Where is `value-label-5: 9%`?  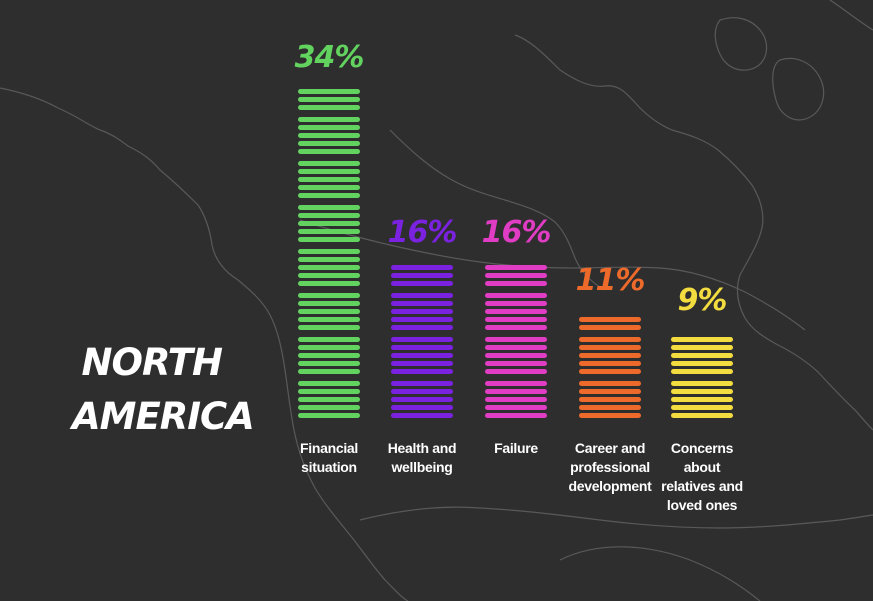 value-label-5: 9% is located at coordinates (702, 300).